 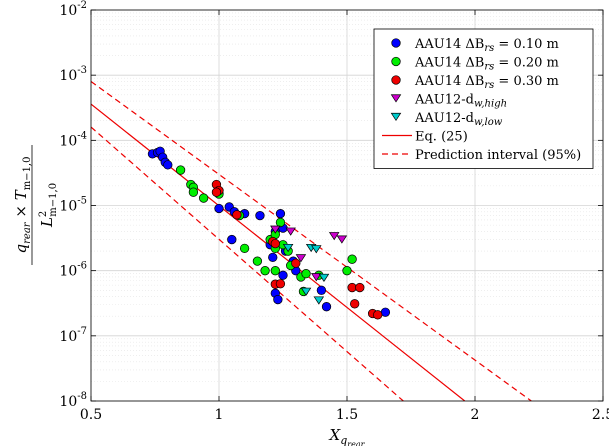 What do you see at coordinates (526, 63) in the screenshot?
I see `legend-label-suffix: = 0.20 m` at bounding box center [526, 63].